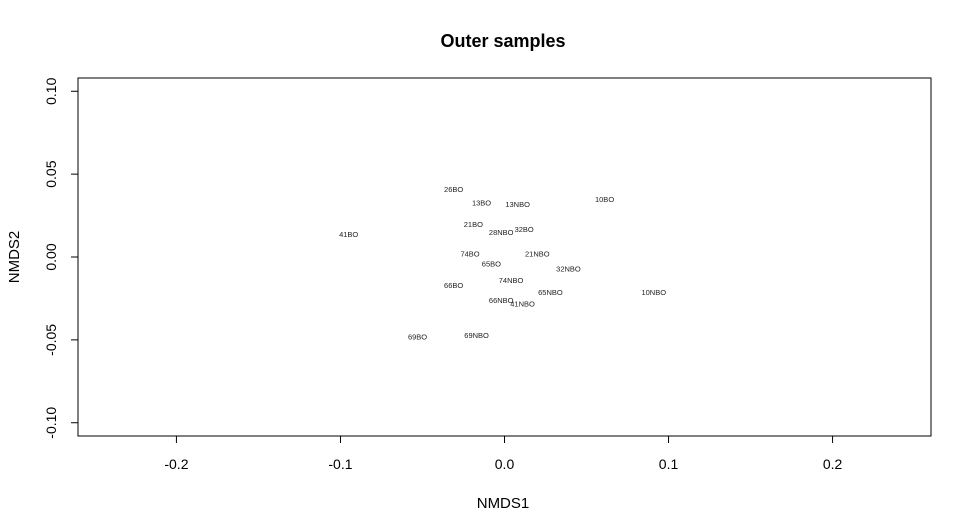 Image resolution: width=971 pixels, height=532 pixels. I want to click on point-label: 66NBO, so click(501, 300).